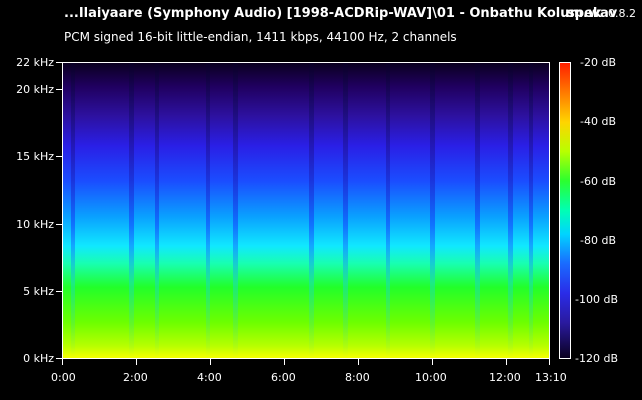  Describe the element at coordinates (505, 377) in the screenshot. I see `x-label-12: 12:00` at that location.